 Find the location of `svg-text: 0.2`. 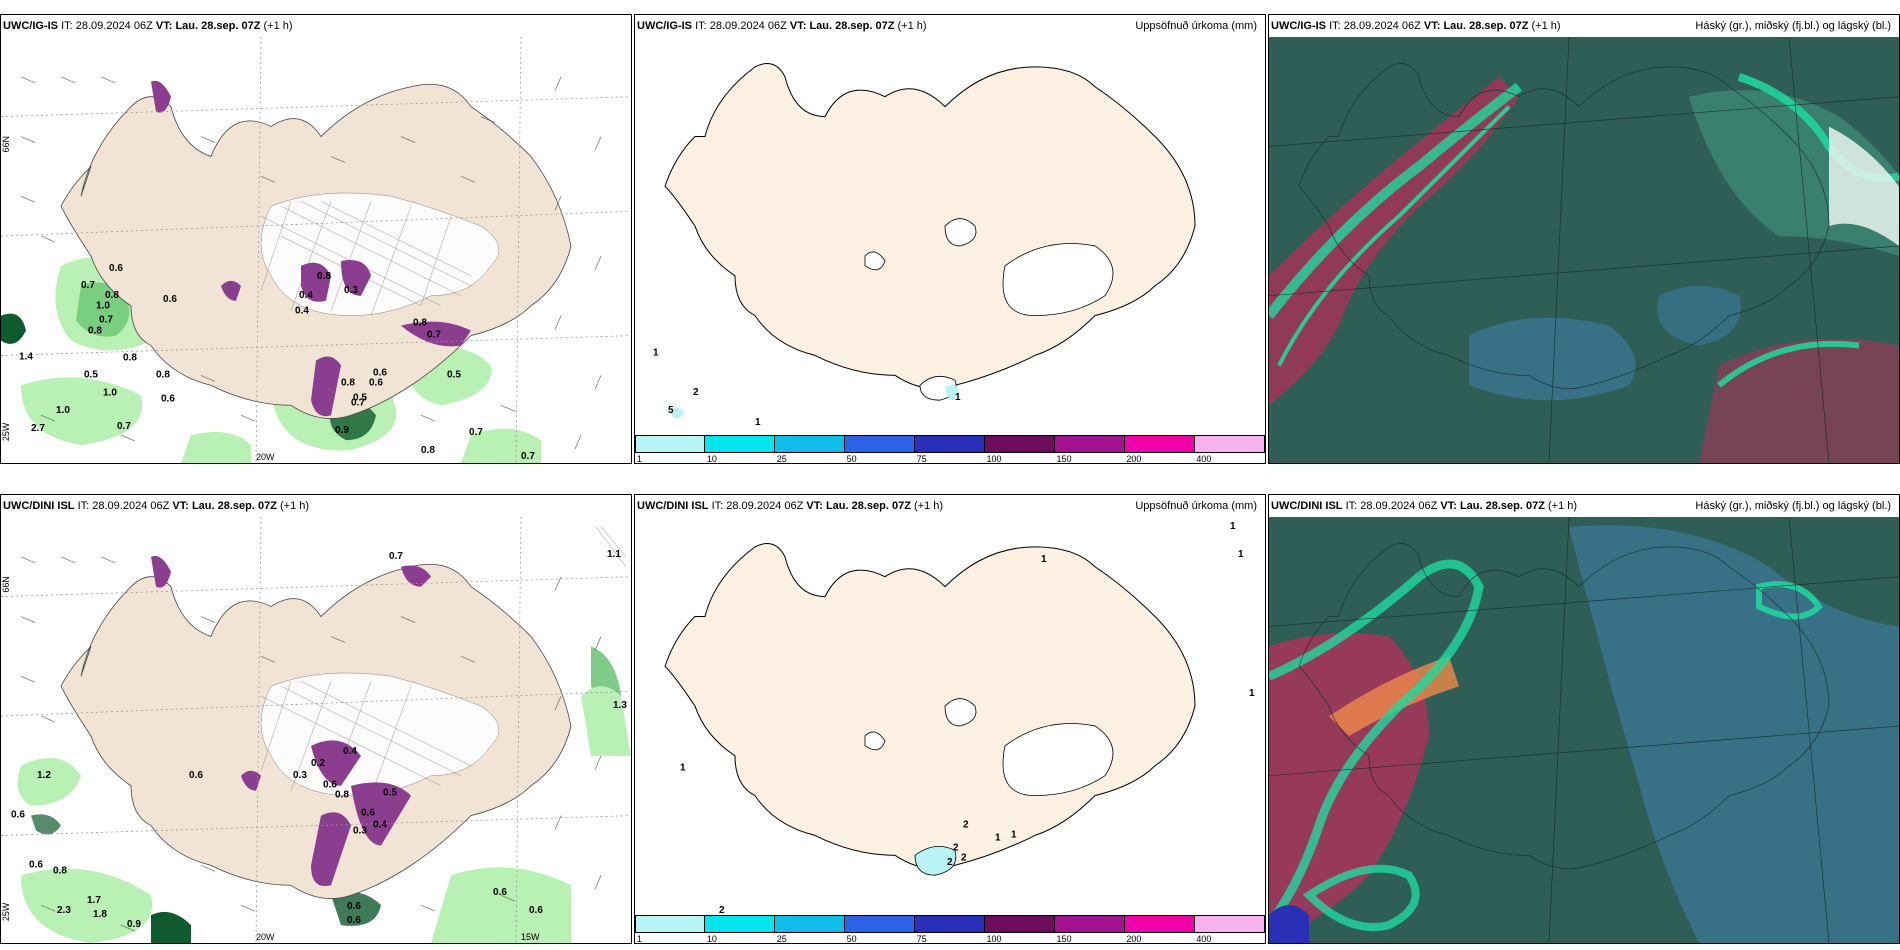

svg-text: 0.2 is located at coordinates (318, 763).